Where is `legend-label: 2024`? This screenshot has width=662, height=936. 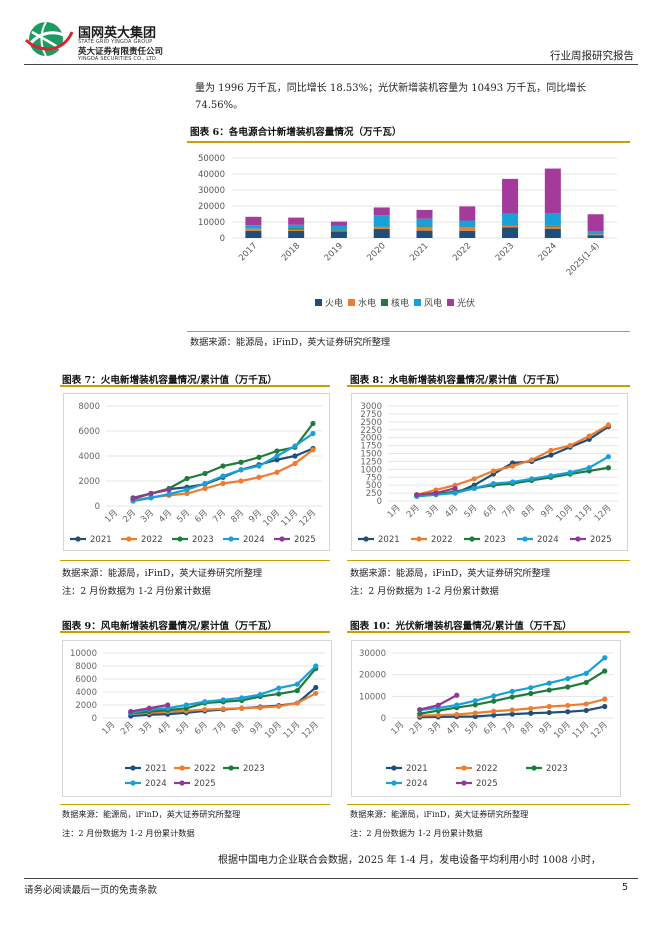 legend-label: 2024 is located at coordinates (548, 540).